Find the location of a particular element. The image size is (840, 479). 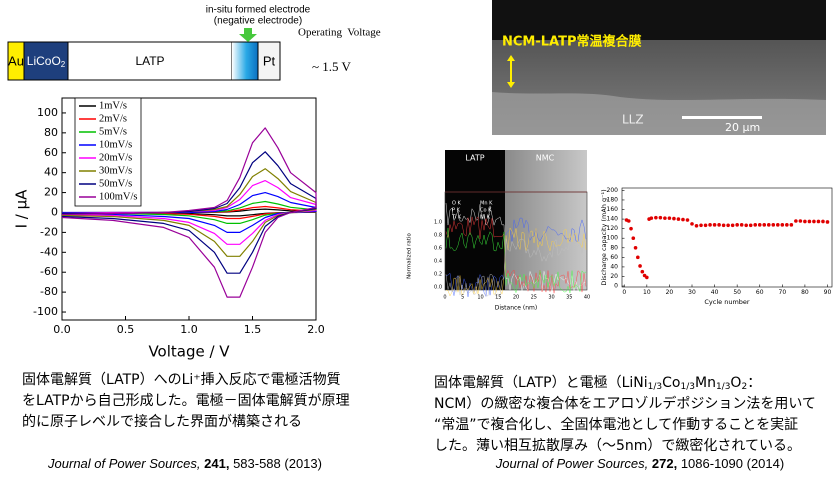

legend-label: 5mV/s is located at coordinates (113, 131).